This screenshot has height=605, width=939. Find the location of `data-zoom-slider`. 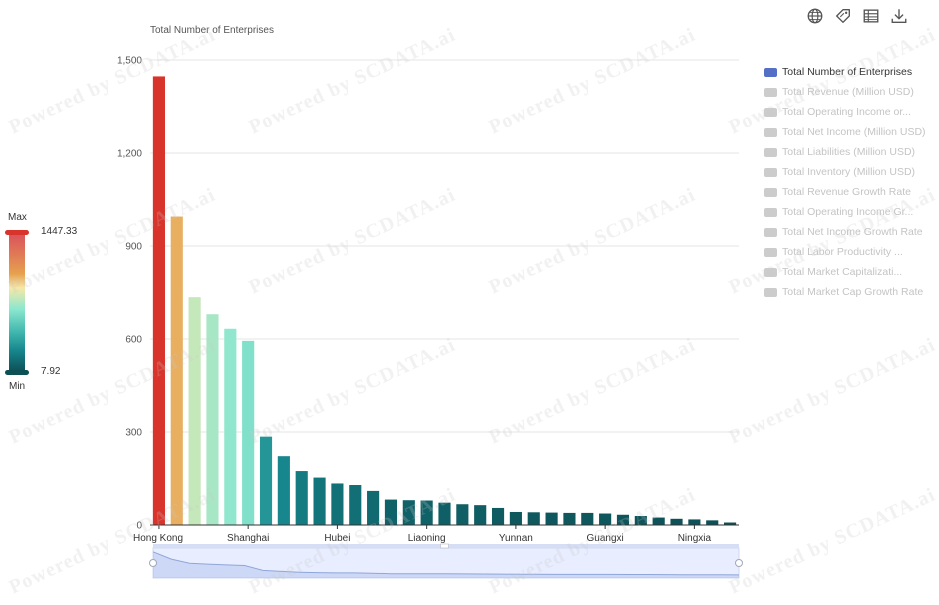

data-zoom-slider is located at coordinates (446, 561).